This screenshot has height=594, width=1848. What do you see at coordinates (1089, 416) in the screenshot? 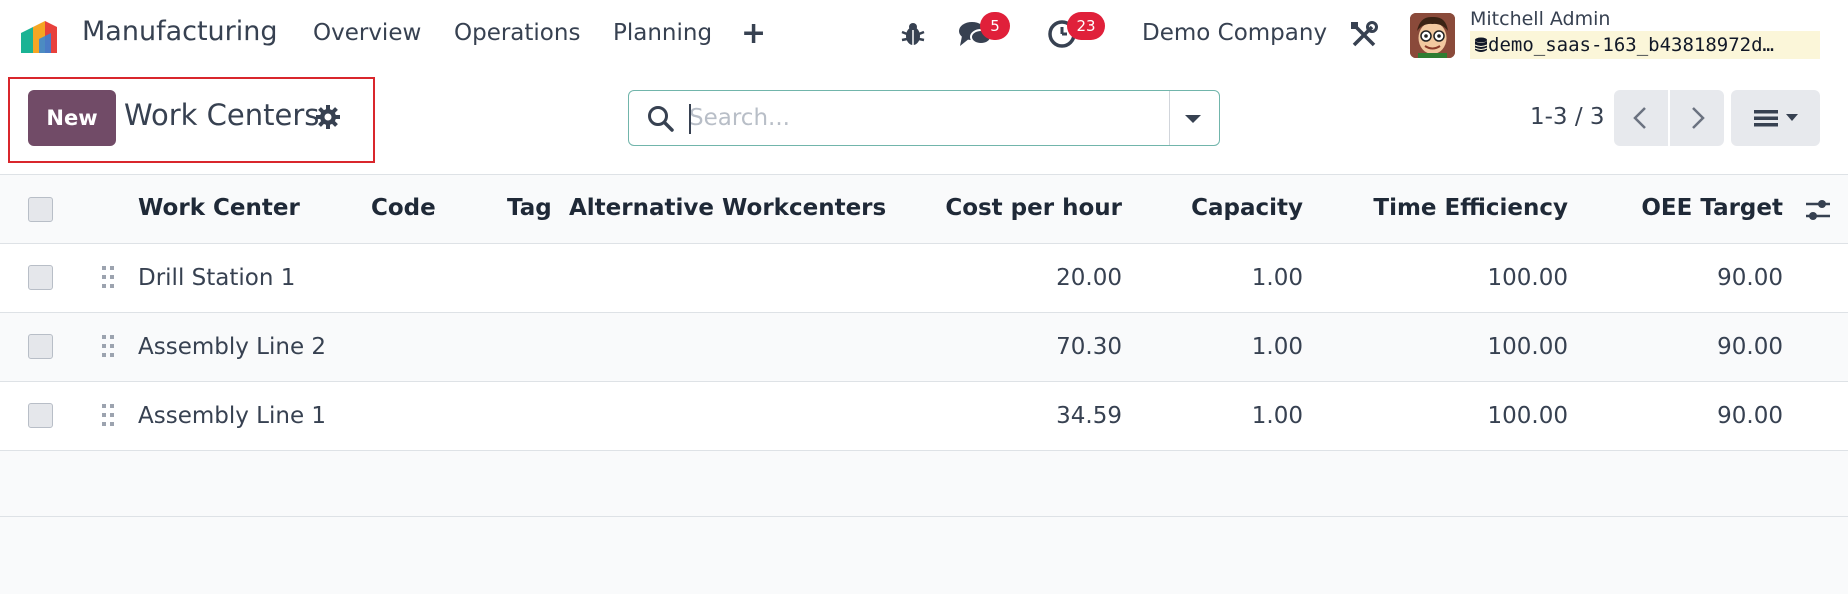
I see `cell-cost-per-hour: 34.59` at bounding box center [1089, 416].